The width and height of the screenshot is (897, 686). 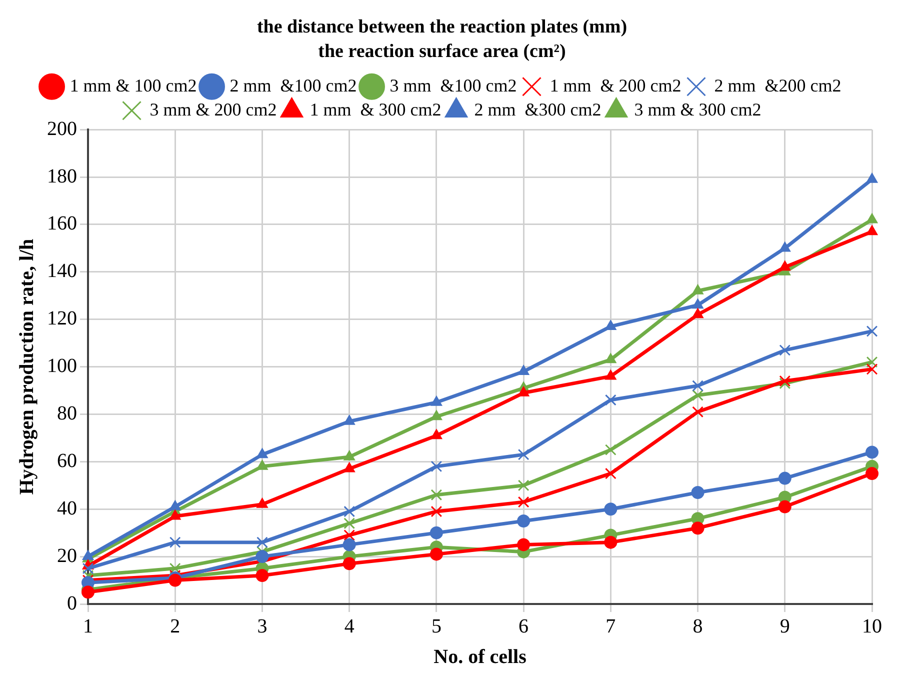 I want to click on x-tick-label: 2, so click(x=175, y=626).